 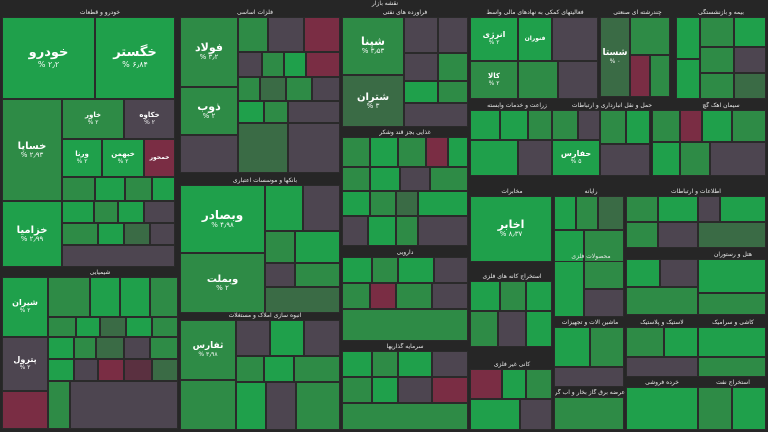 What do you see at coordinates (32, 234) in the screenshot?
I see `tile-kharamia: خزامیا ۲٫۹۹ %` at bounding box center [32, 234].